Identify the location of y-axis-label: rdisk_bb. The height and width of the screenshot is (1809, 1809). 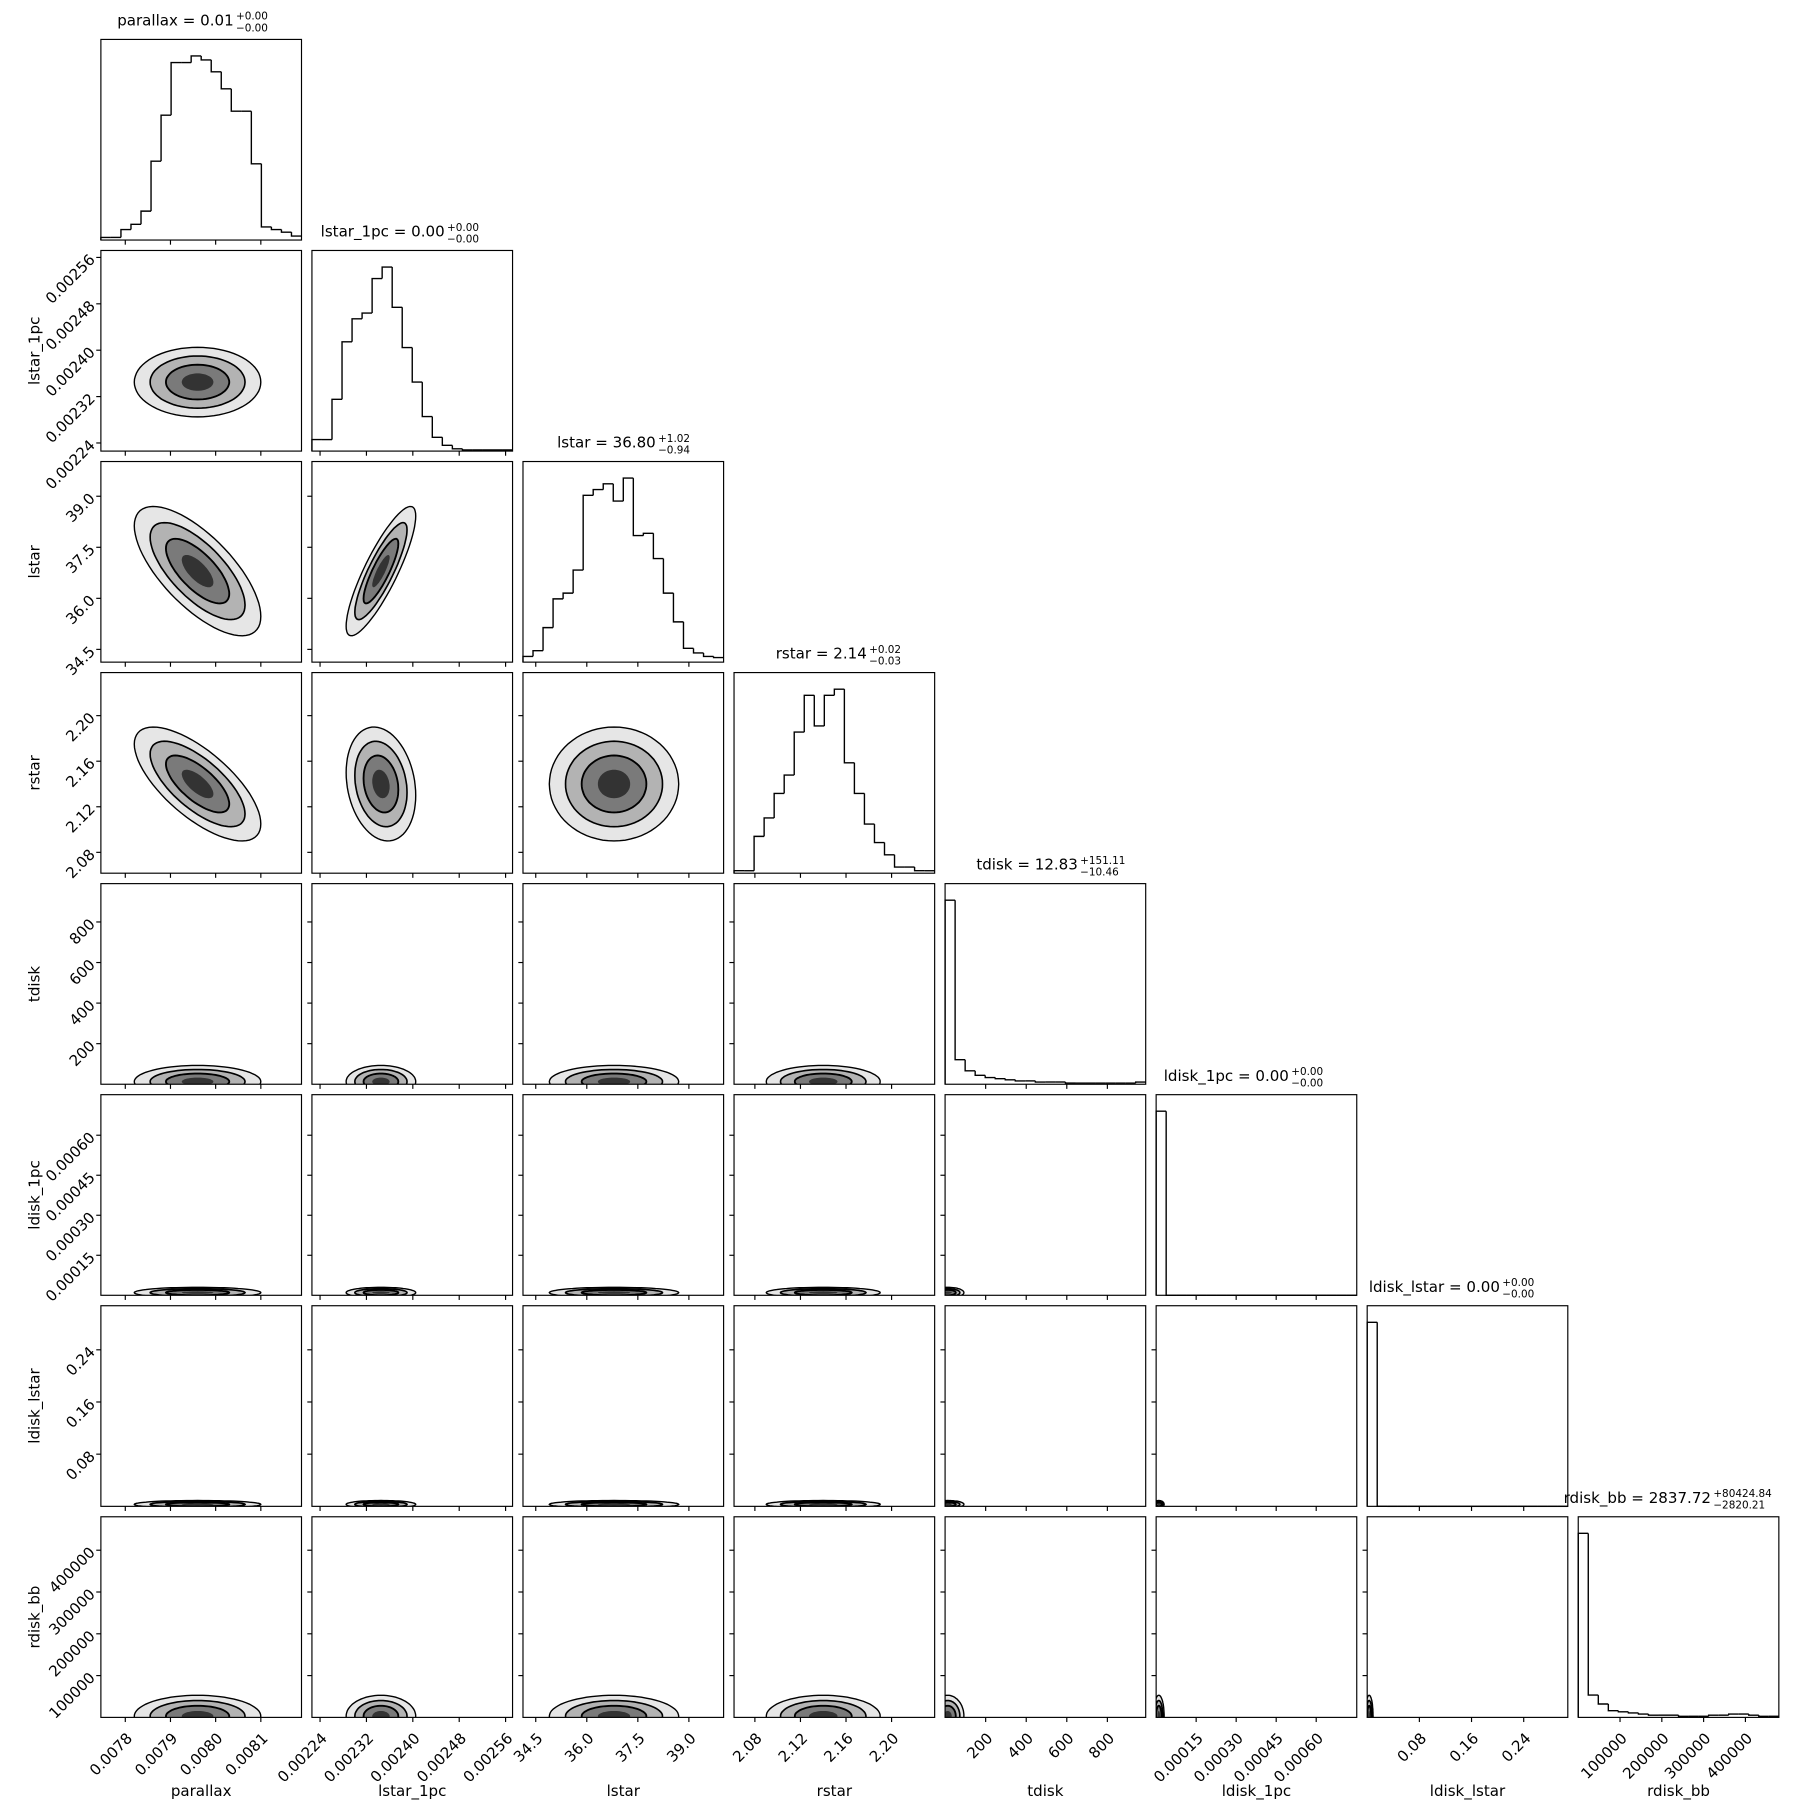
(34, 1617).